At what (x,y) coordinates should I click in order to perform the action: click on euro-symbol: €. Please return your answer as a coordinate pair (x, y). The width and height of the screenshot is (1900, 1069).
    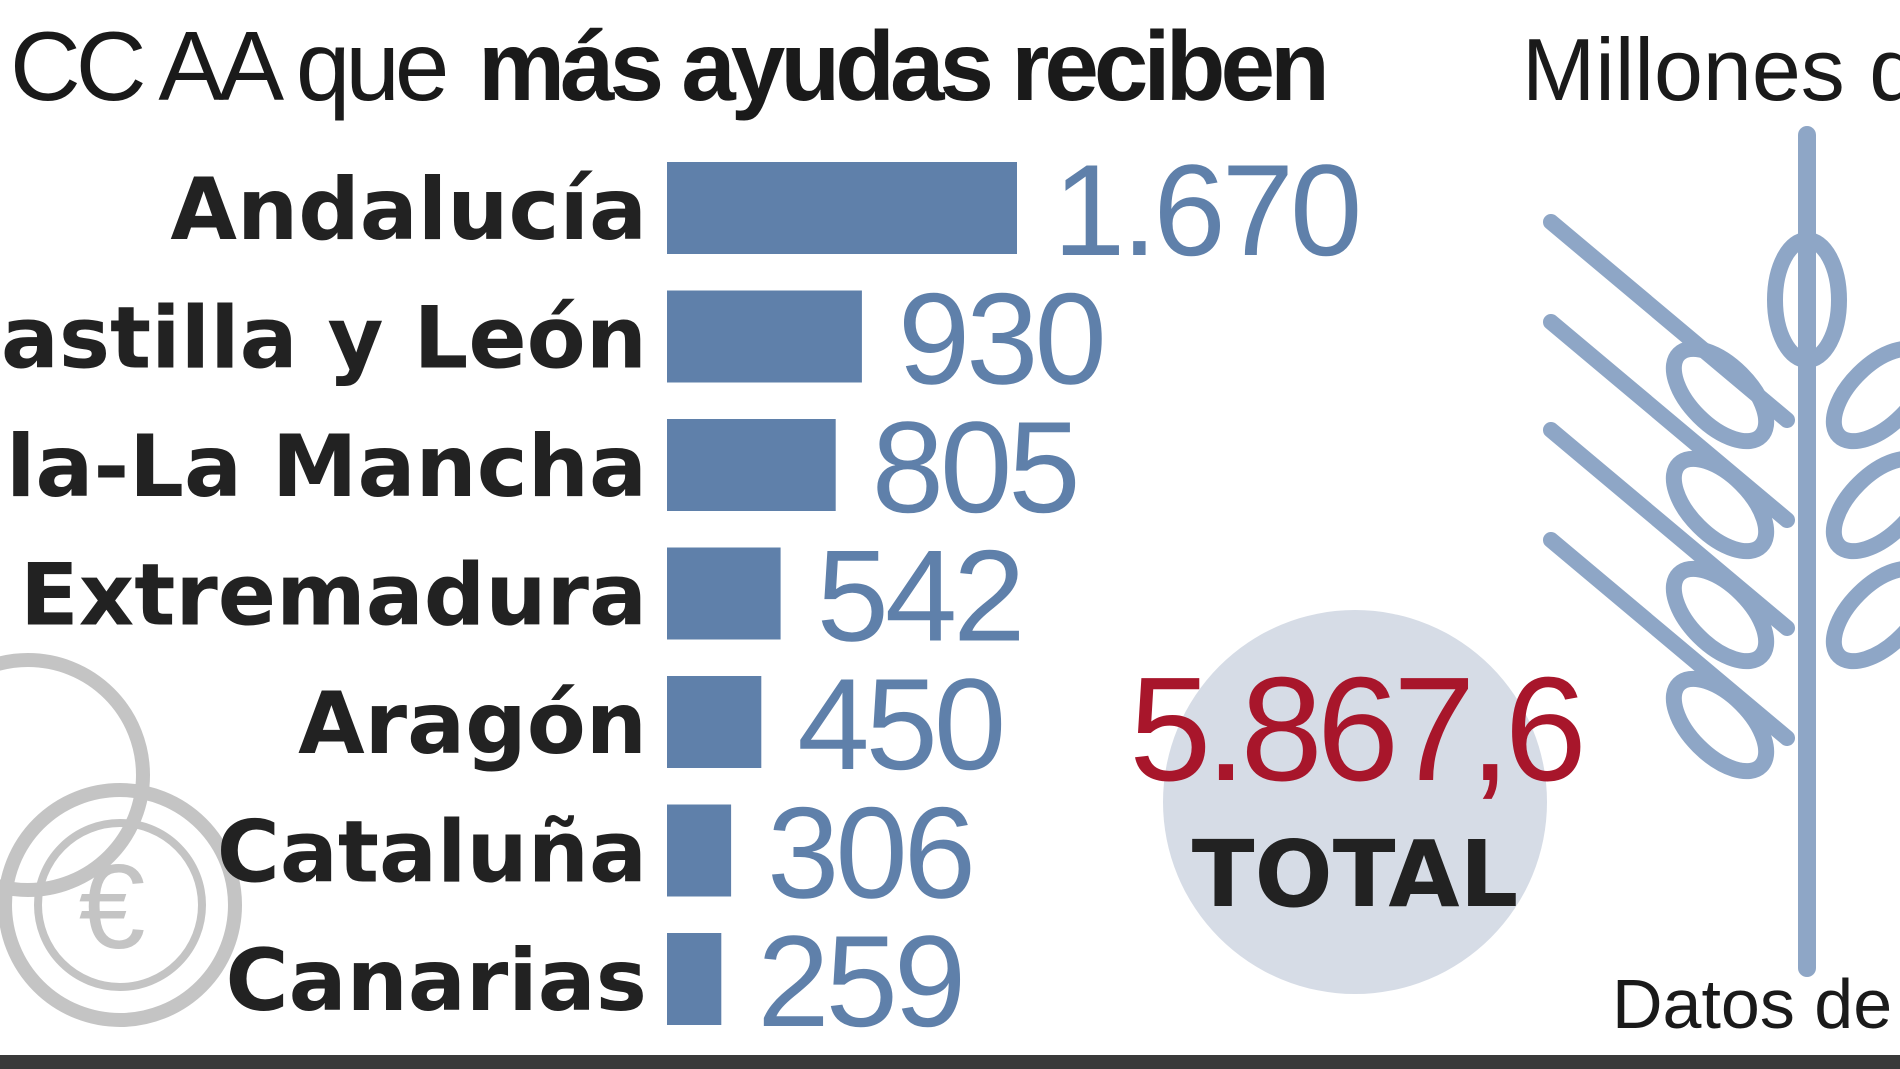
    Looking at the image, I should click on (112, 907).